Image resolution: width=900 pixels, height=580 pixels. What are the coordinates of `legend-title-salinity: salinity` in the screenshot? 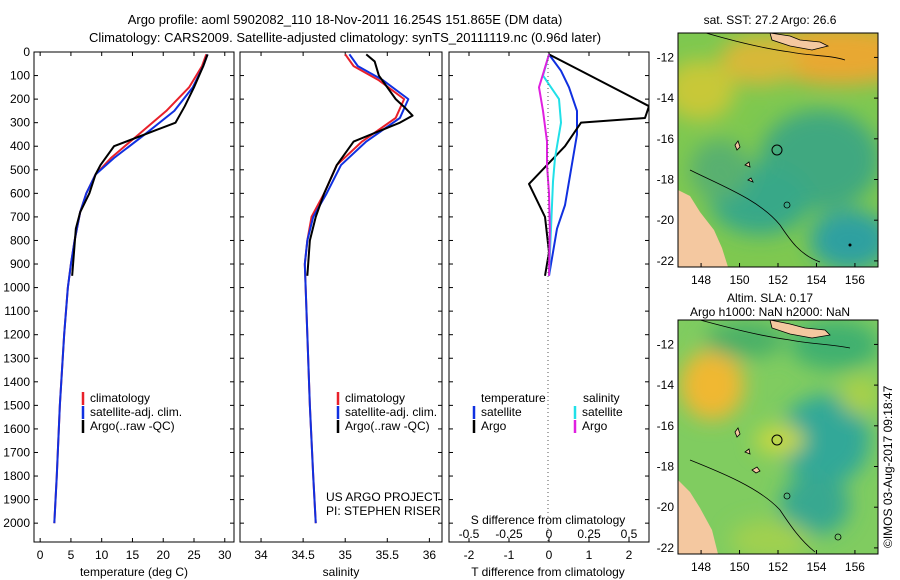 It's located at (601, 398).